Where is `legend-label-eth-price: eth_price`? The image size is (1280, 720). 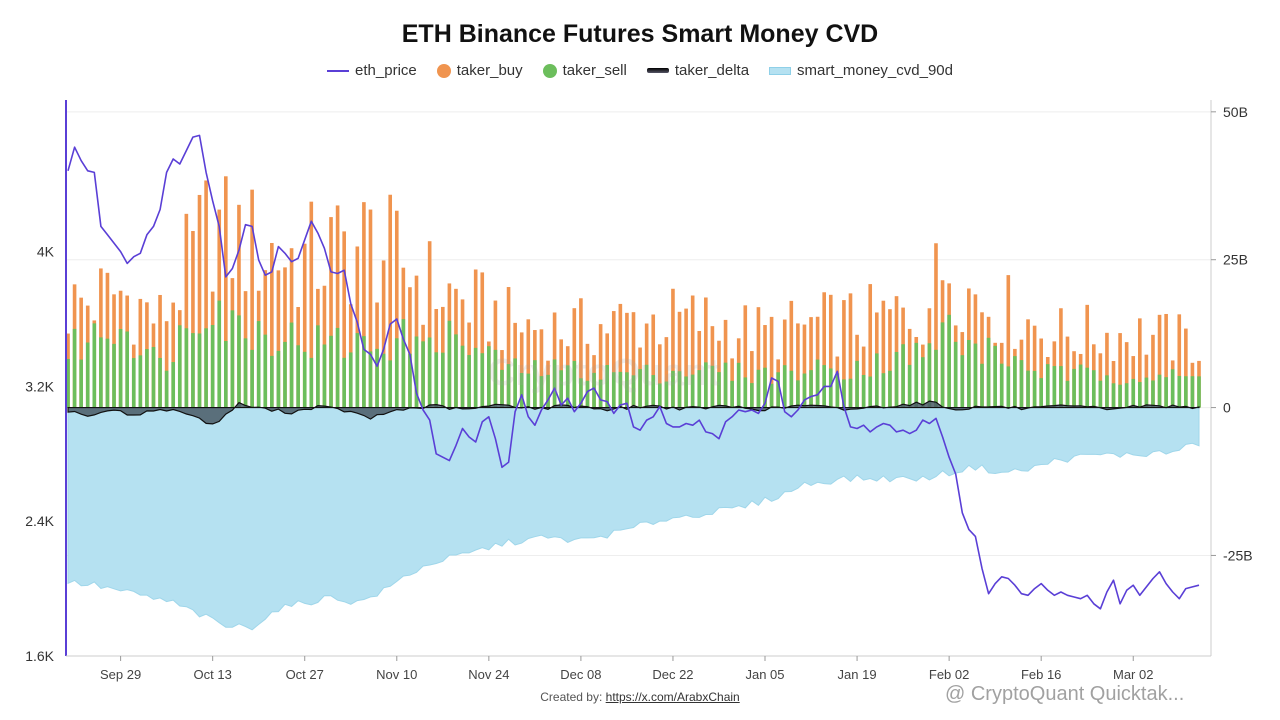
legend-label-eth-price: eth_price is located at coordinates (386, 70).